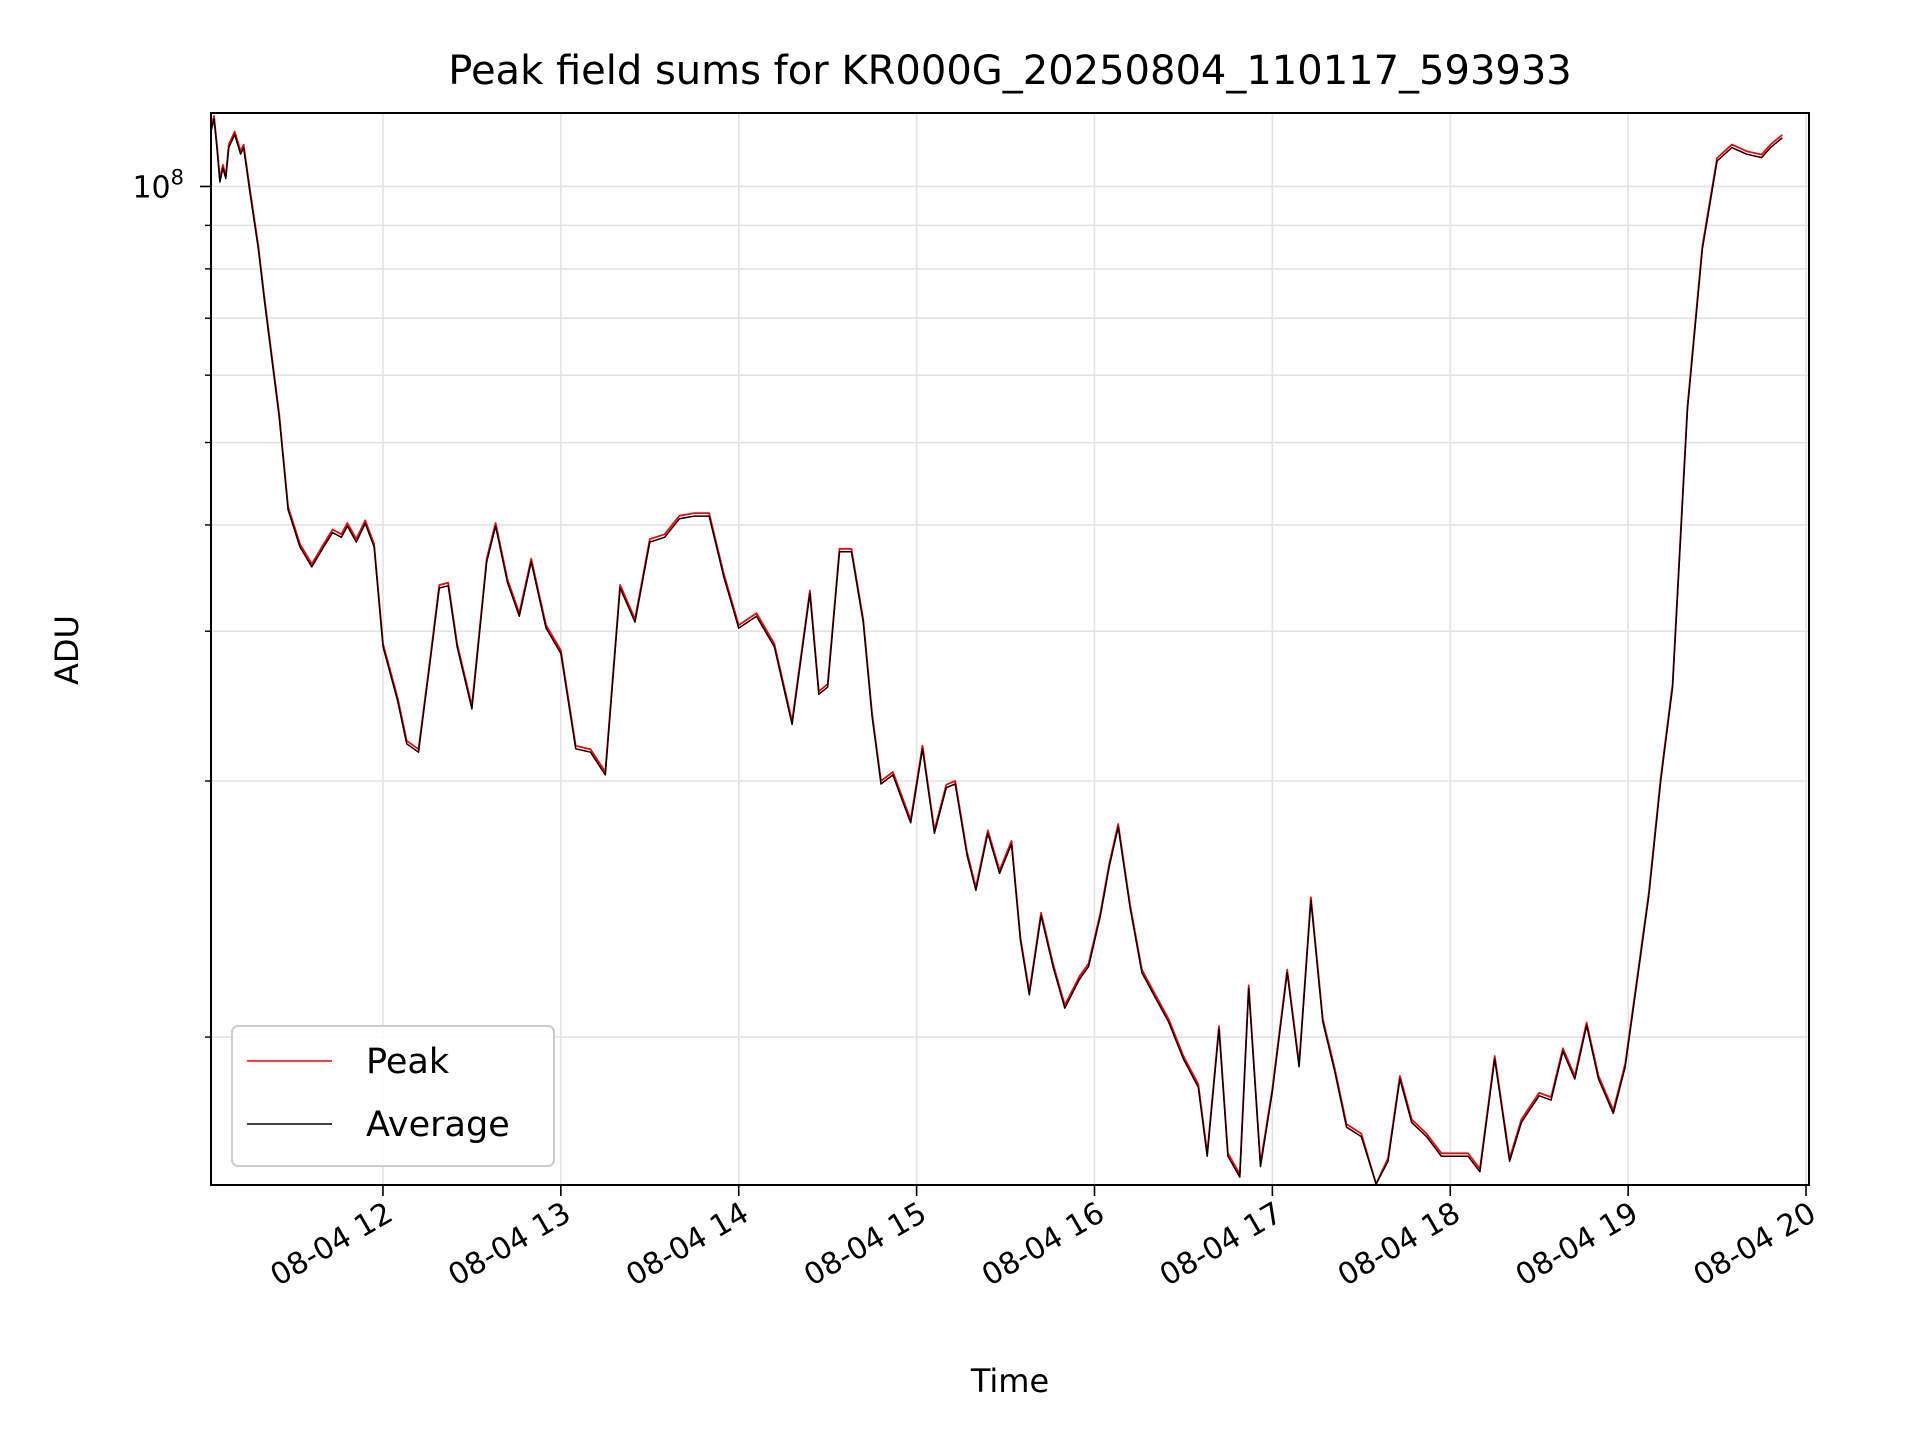  Describe the element at coordinates (408, 1062) in the screenshot. I see `legend-label-peak: Peak` at that location.